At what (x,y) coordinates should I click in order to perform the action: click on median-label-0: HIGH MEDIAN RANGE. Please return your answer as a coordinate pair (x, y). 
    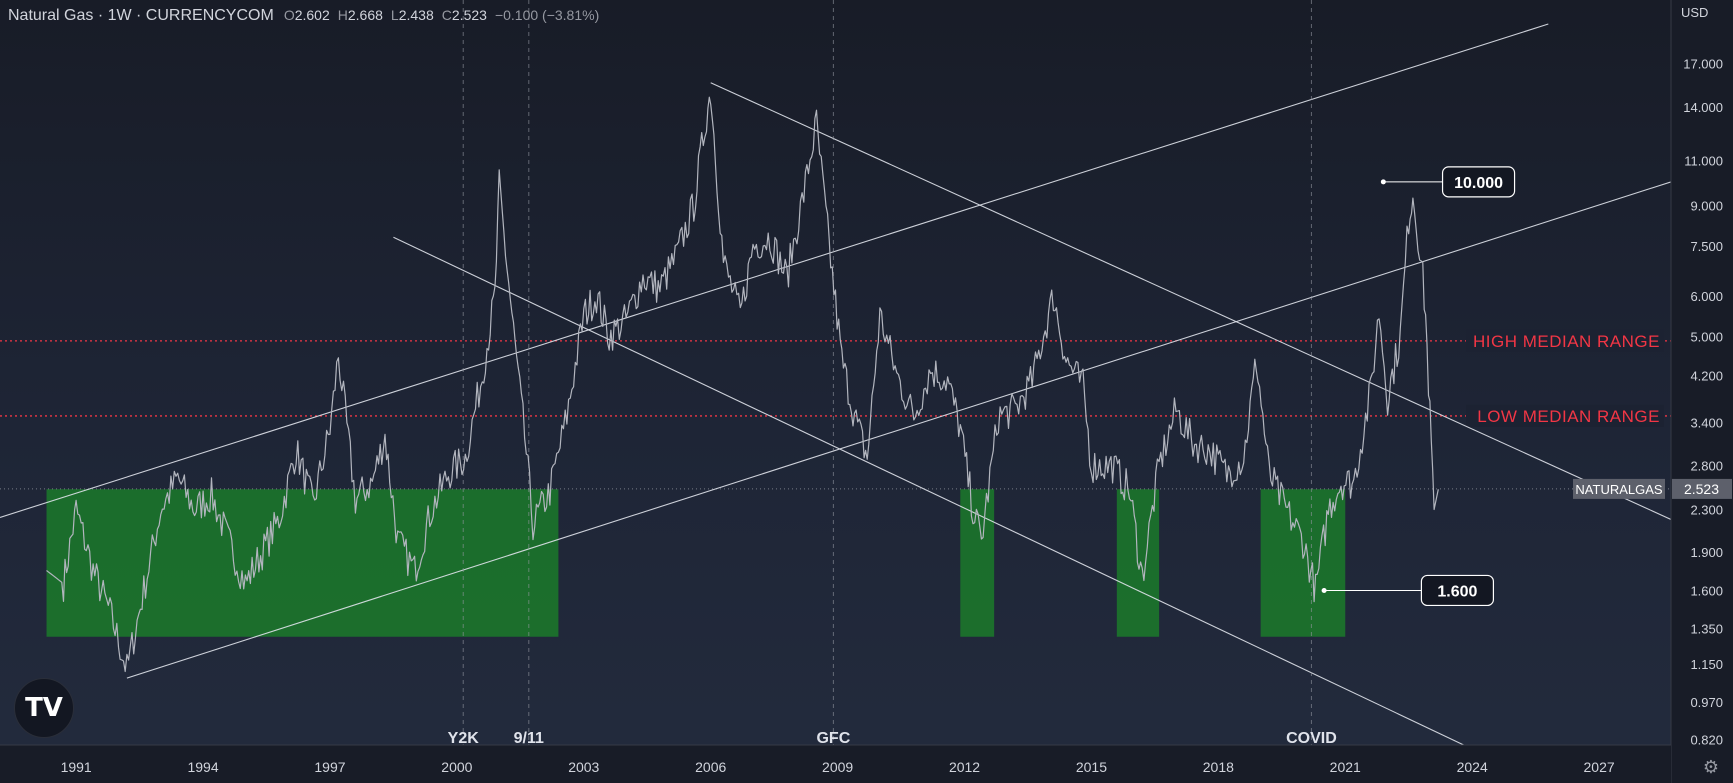
    Looking at the image, I should click on (1566, 341).